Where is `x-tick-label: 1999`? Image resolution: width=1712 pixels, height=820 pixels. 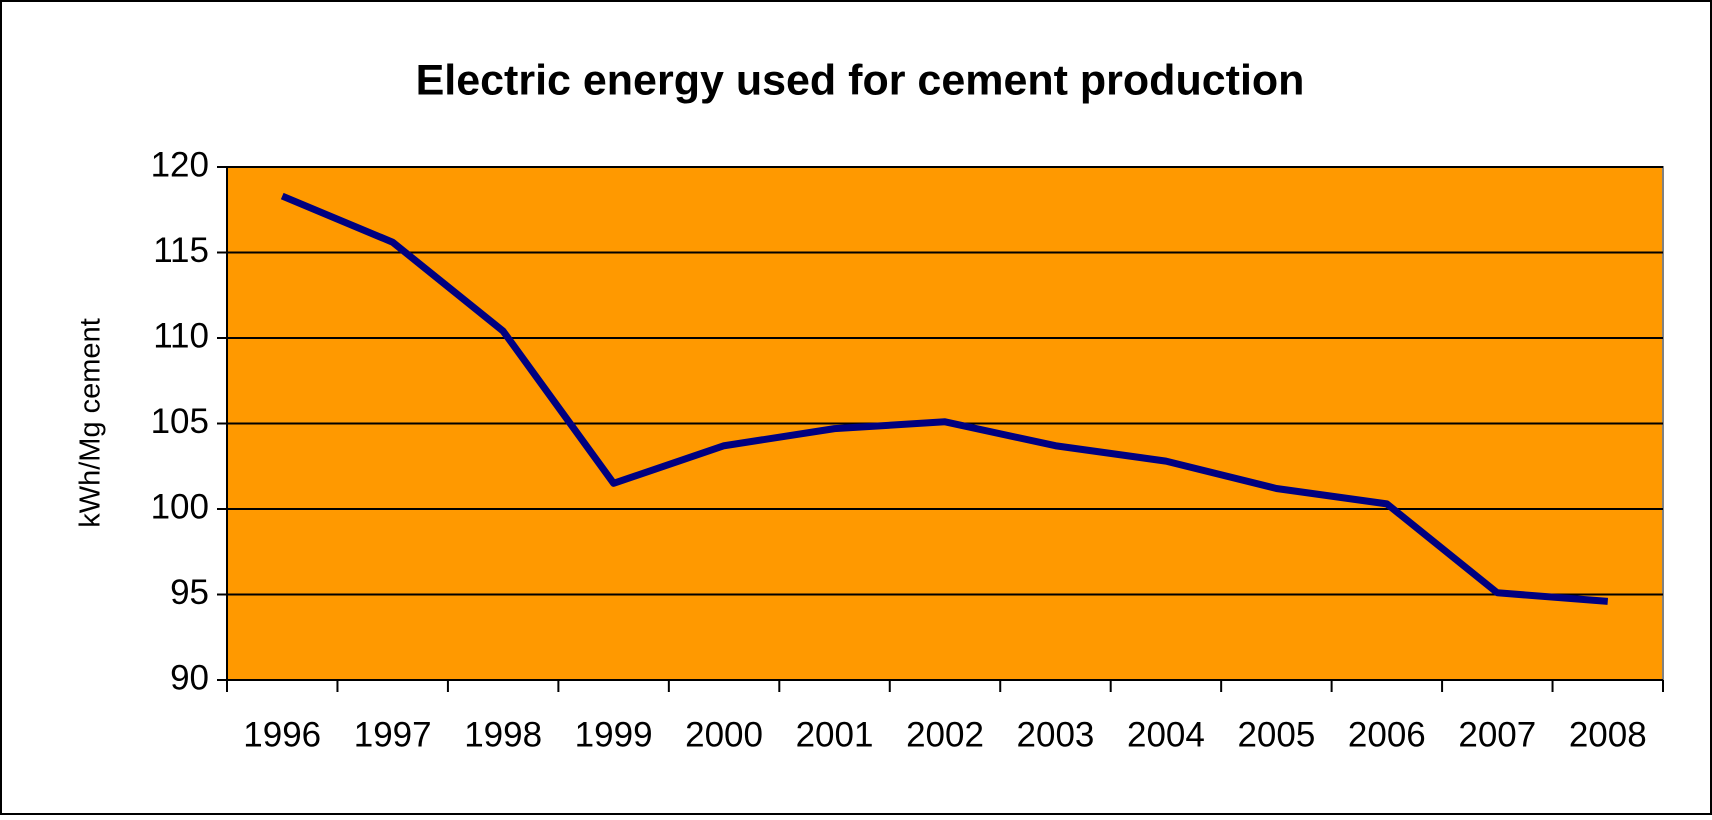 x-tick-label: 1999 is located at coordinates (614, 734).